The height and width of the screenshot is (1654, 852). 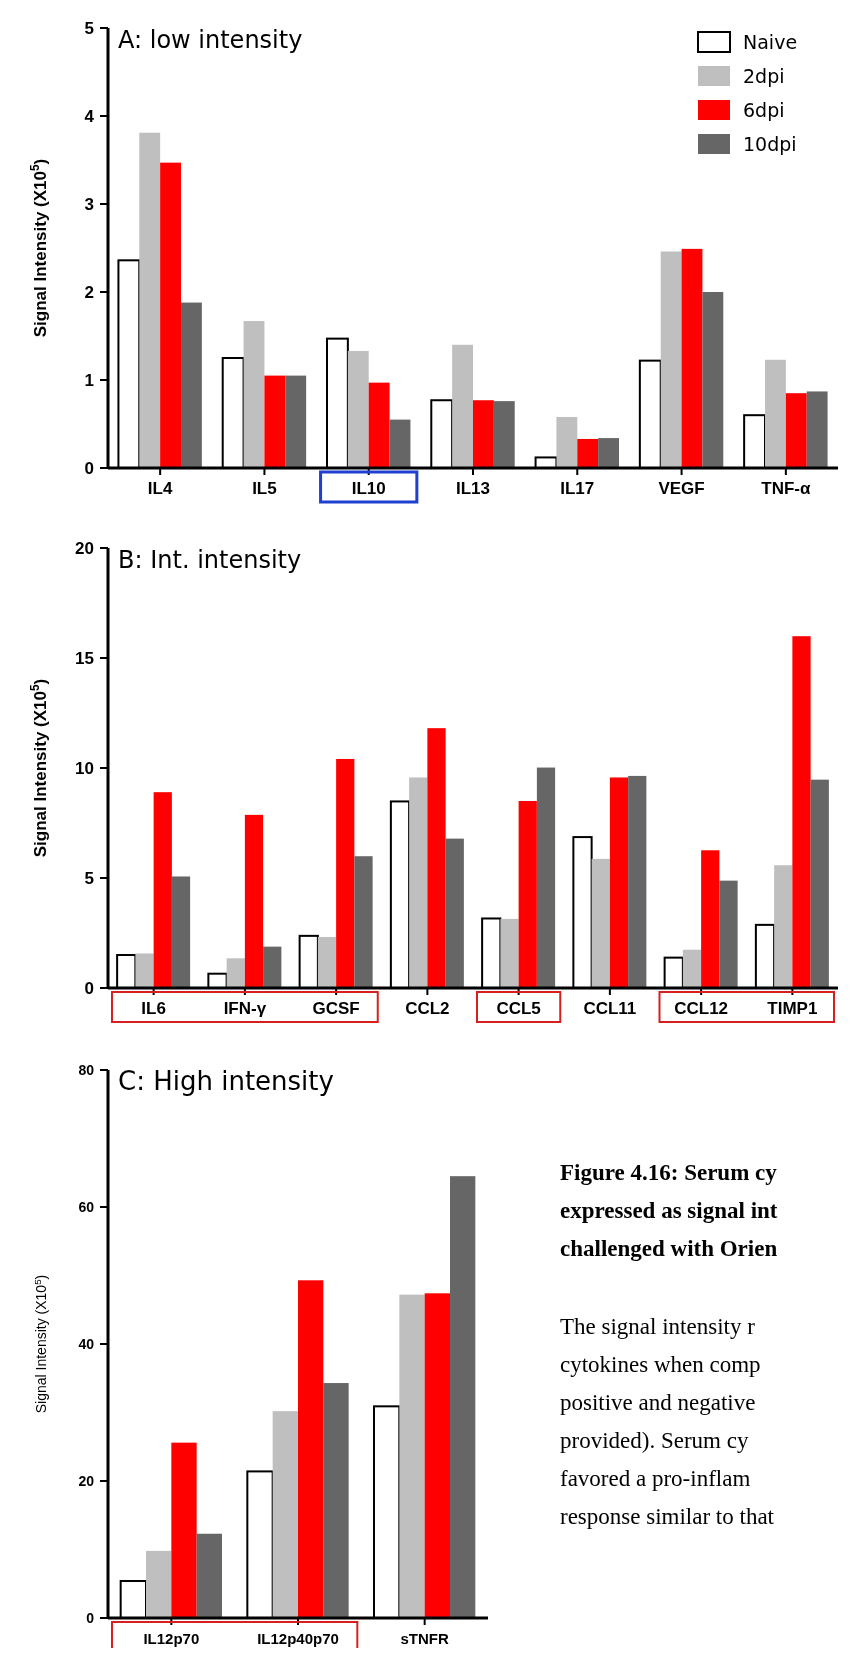 I want to click on y-tick-label: 40, so click(x=86, y=1343).